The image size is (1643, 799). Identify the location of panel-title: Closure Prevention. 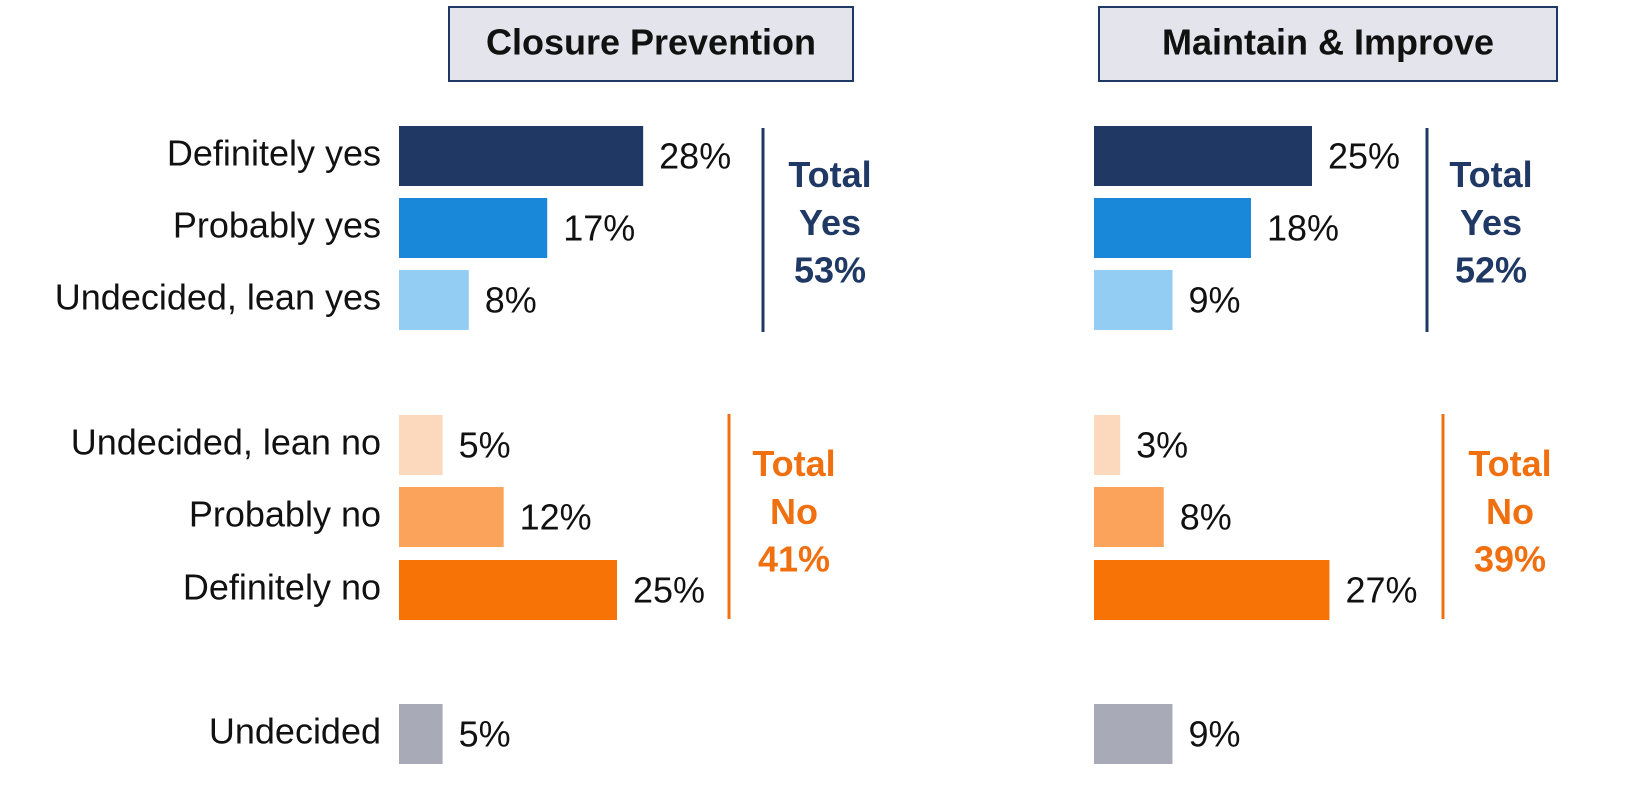
(651, 42).